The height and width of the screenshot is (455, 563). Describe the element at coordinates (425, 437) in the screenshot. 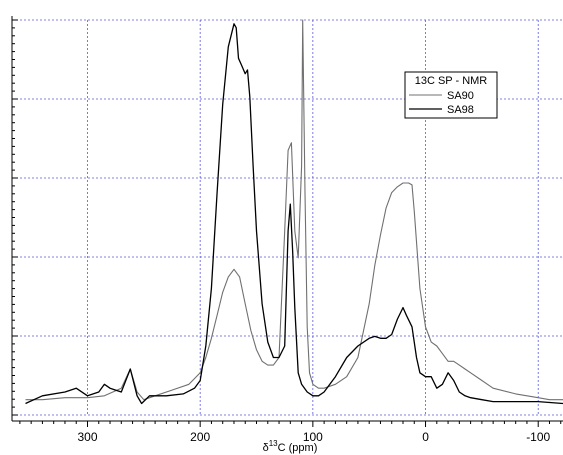

I see `x-tick-label: 0` at that location.